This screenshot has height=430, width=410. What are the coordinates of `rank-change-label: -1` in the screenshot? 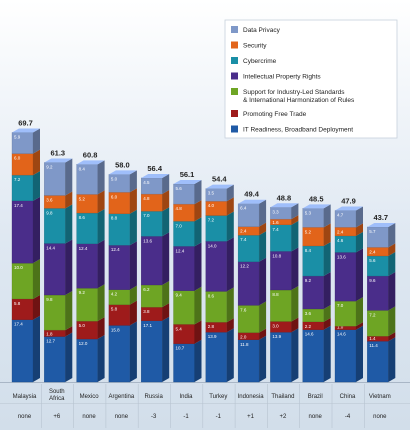 It's located at (219, 417).